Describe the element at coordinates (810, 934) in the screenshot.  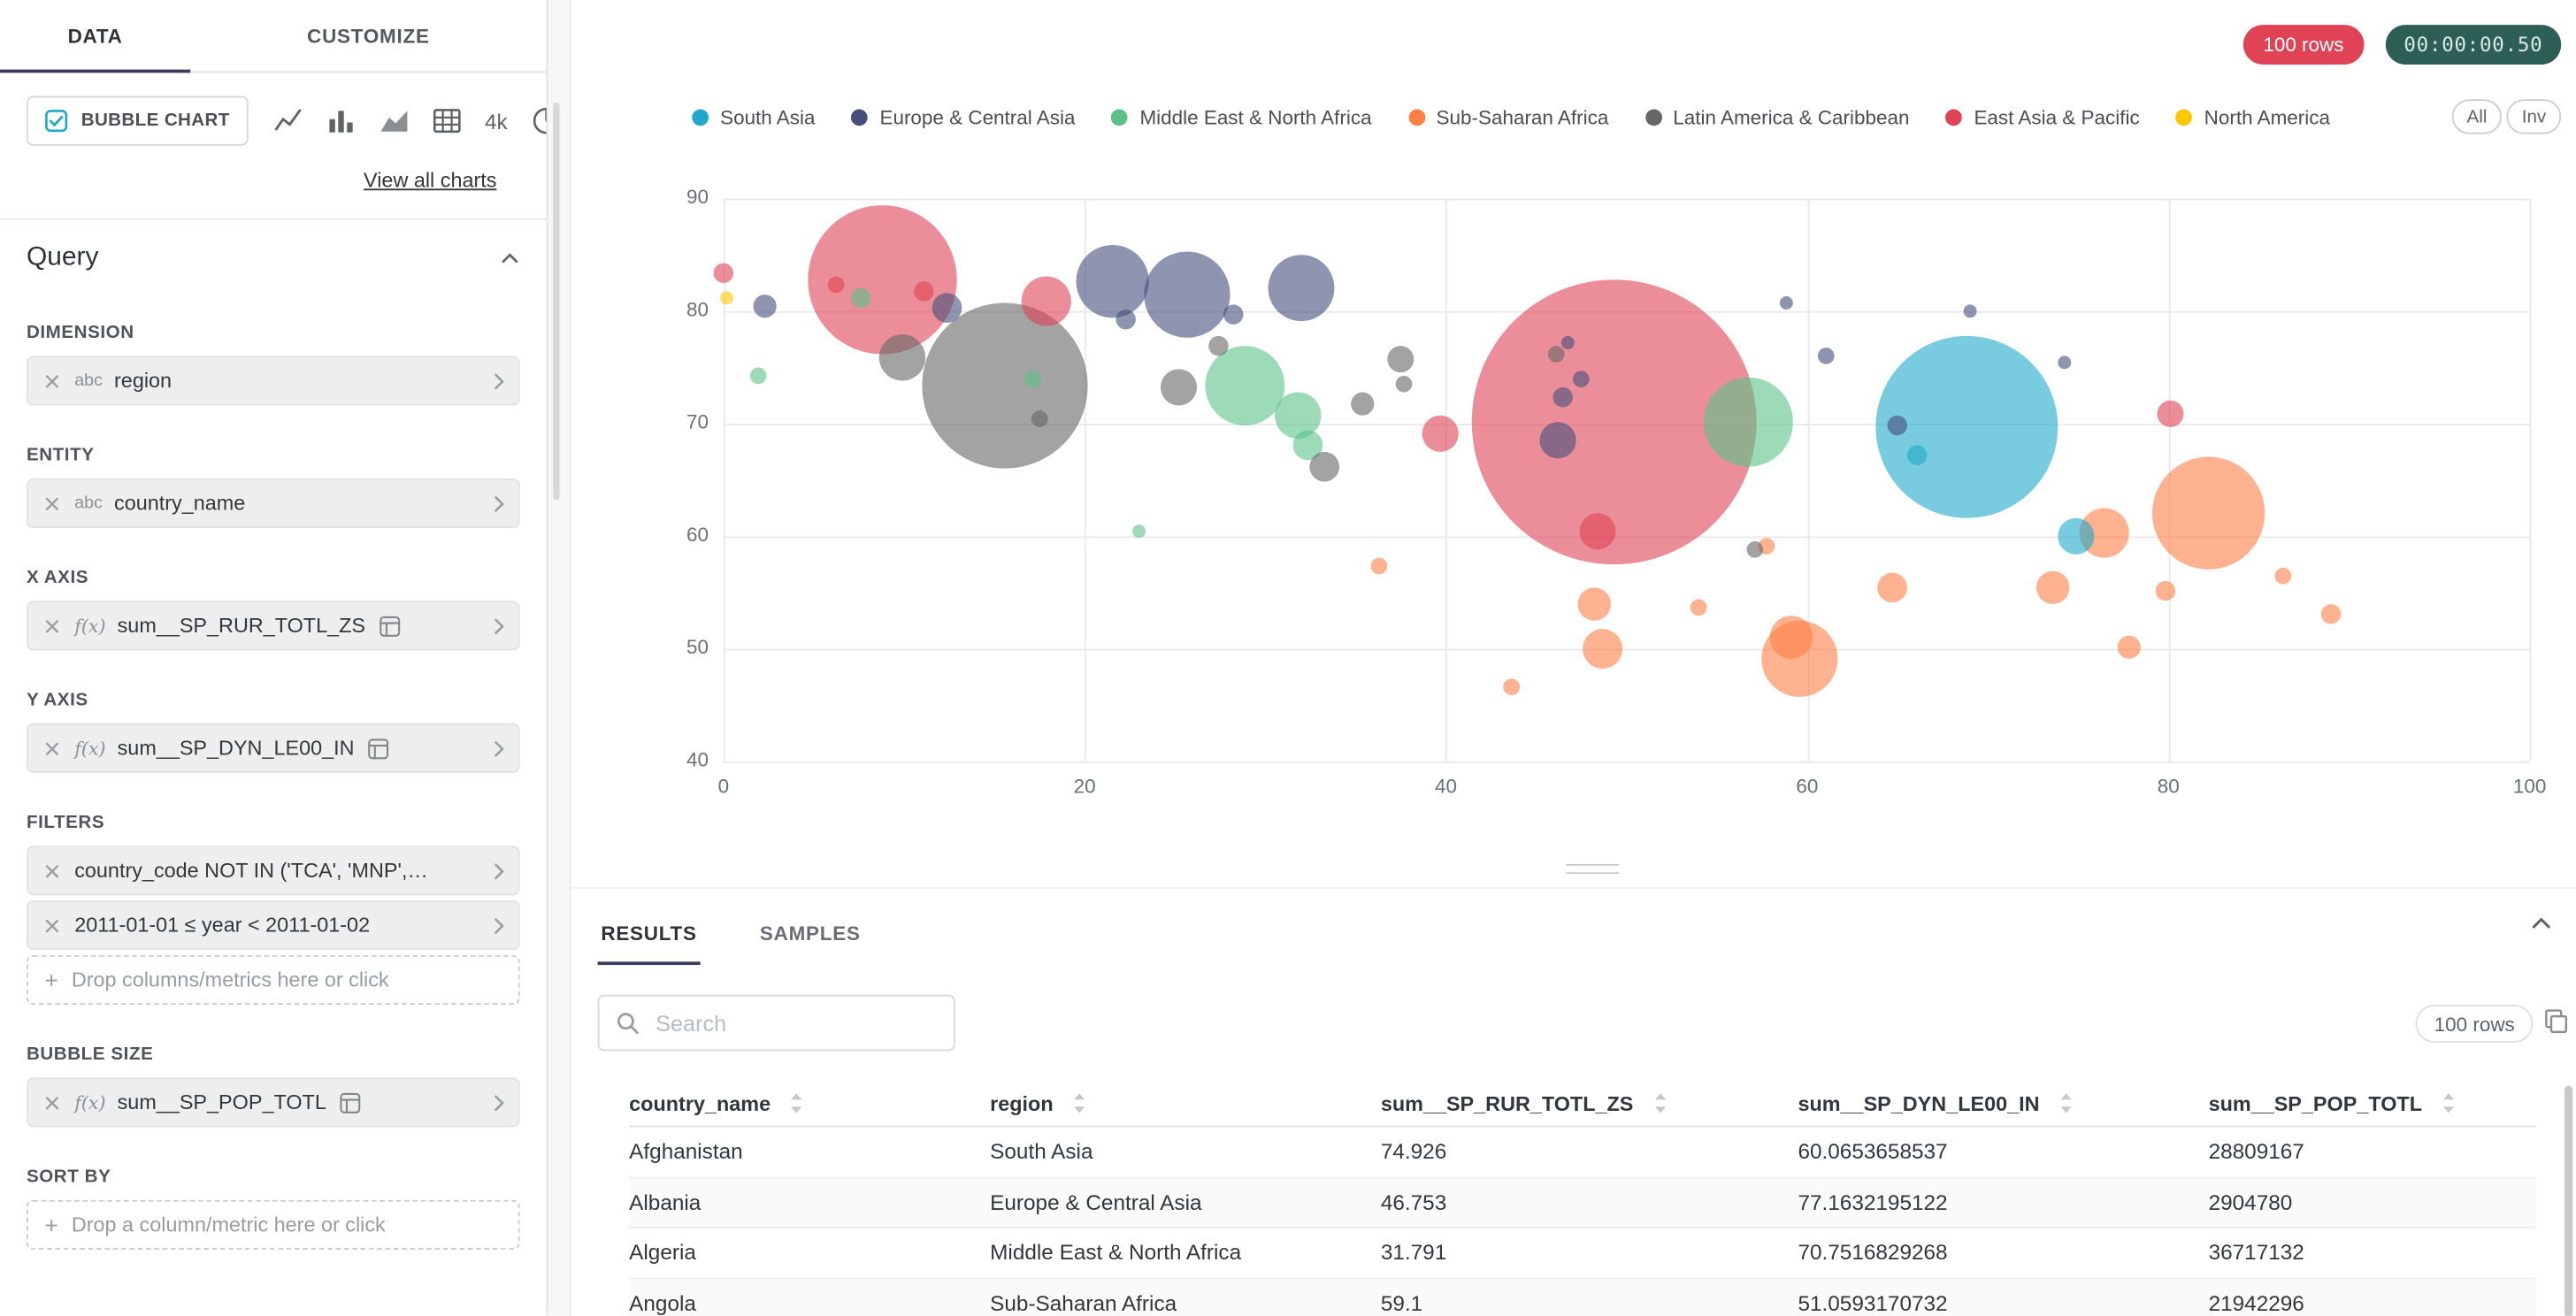
I see `tab-samples: SAMPLES` at that location.